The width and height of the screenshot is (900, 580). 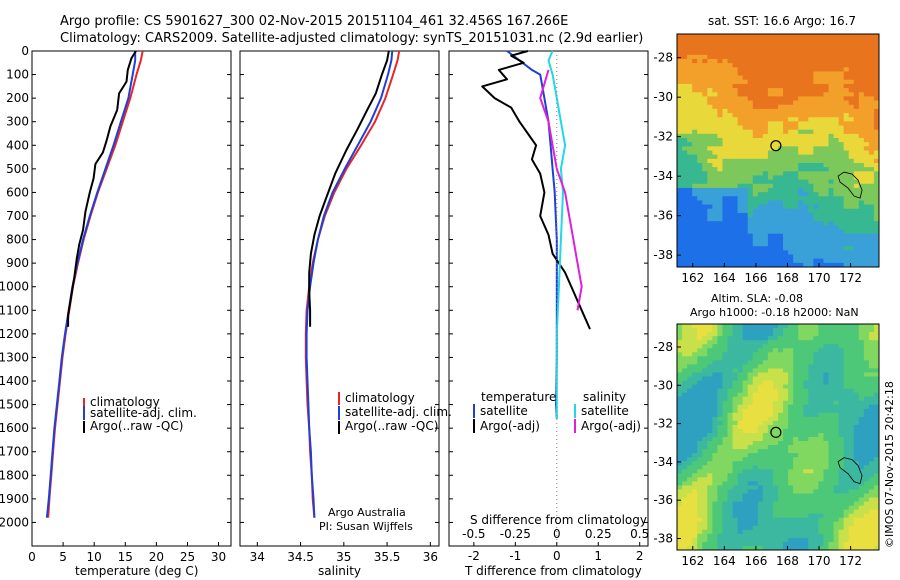 I want to click on y-tick-label: -32, so click(x=663, y=424).